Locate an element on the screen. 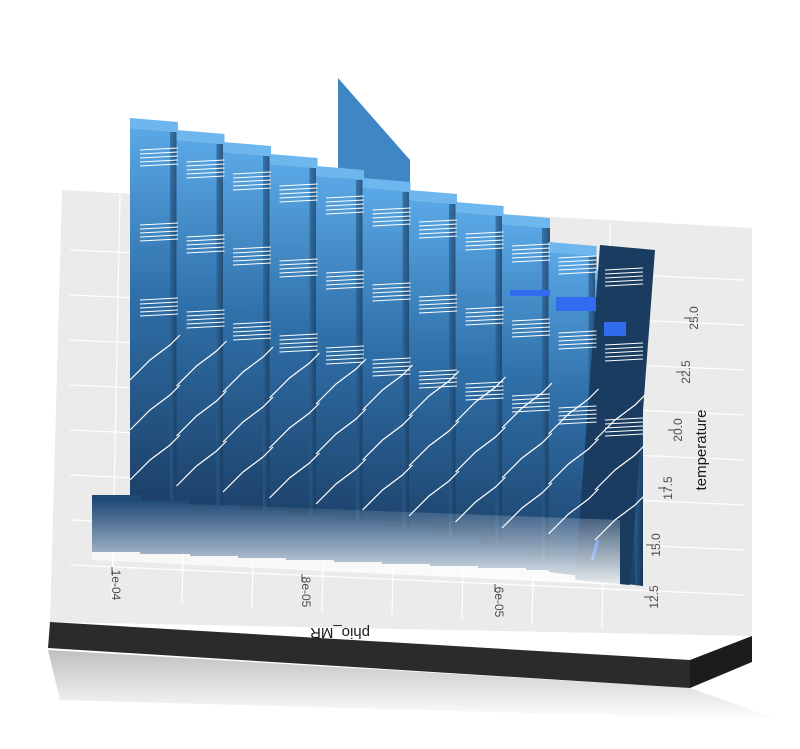 The height and width of the screenshot is (749, 800). bar-right-slab is located at coordinates (615, 415).